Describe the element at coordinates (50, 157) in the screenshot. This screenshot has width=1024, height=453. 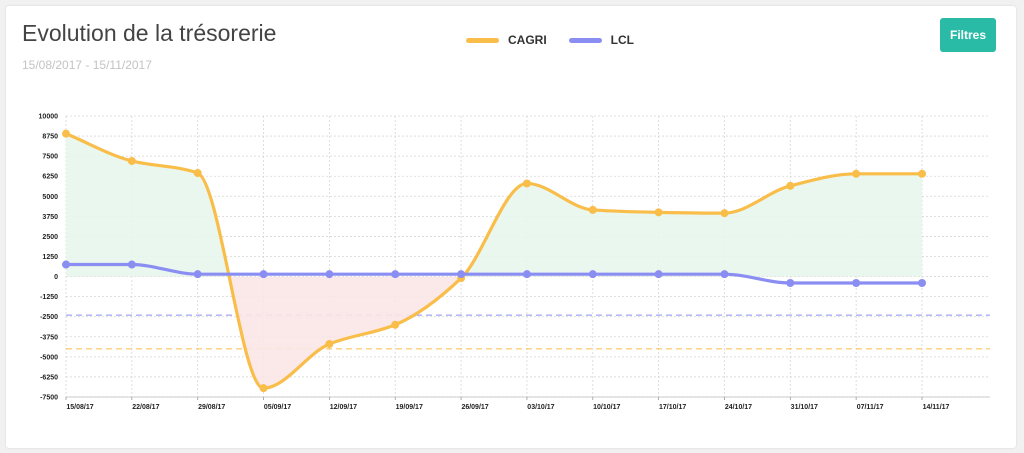
I see `y-tick-label: 7500` at that location.